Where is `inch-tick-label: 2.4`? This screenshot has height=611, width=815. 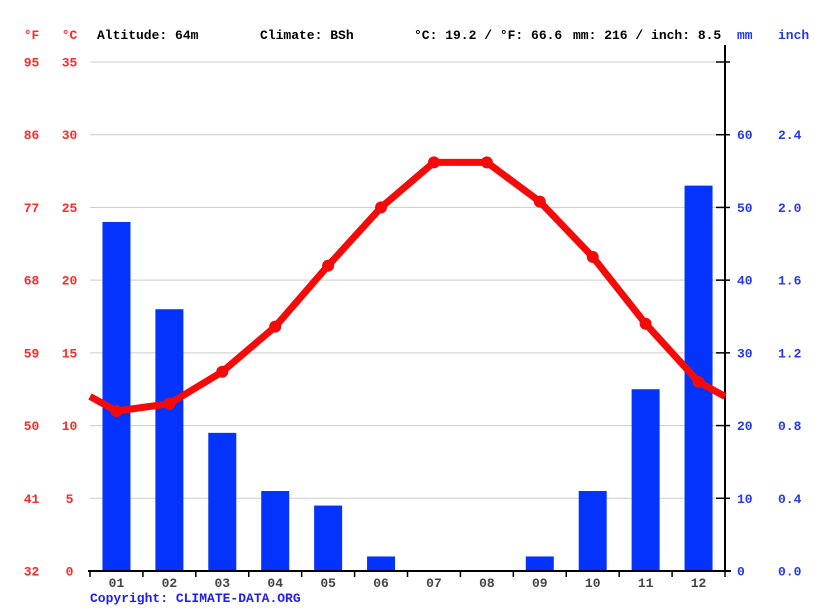
inch-tick-label: 2.4 is located at coordinates (790, 135).